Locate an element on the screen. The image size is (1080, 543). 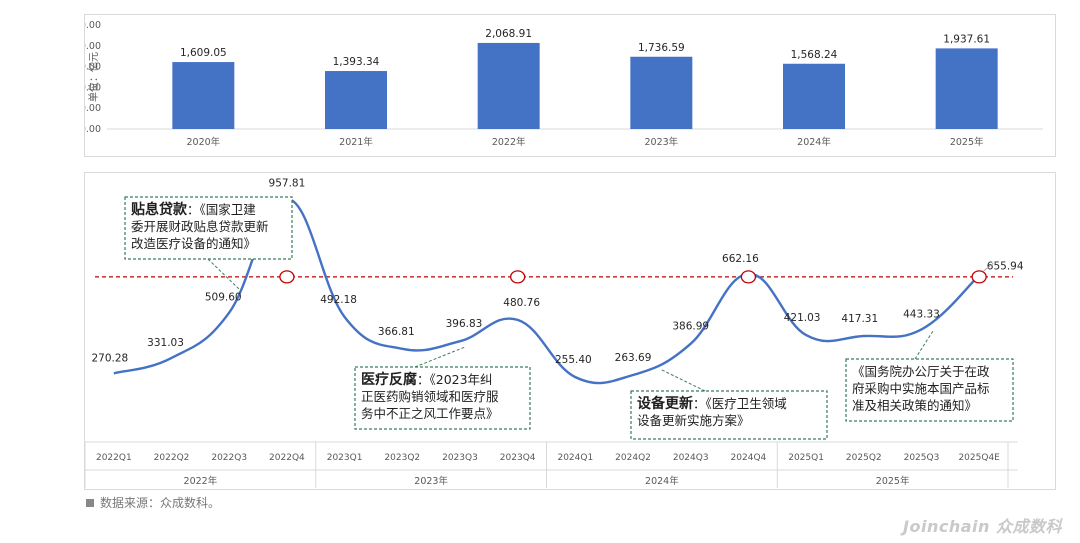
annotation-text-line: 准及相关政策的通知》 is located at coordinates (914, 405).